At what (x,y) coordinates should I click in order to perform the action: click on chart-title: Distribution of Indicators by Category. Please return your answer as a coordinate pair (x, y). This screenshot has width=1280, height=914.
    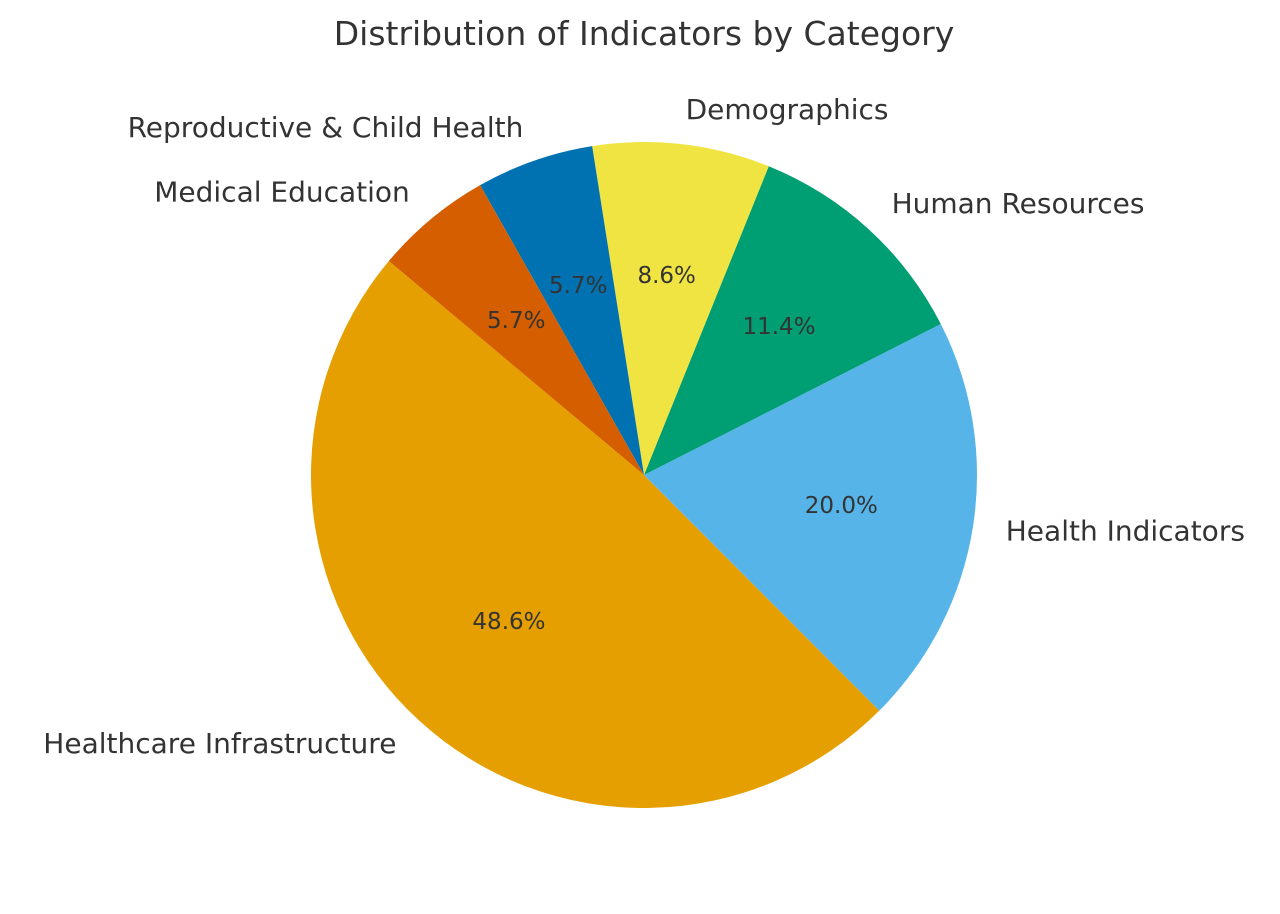
    Looking at the image, I should click on (644, 33).